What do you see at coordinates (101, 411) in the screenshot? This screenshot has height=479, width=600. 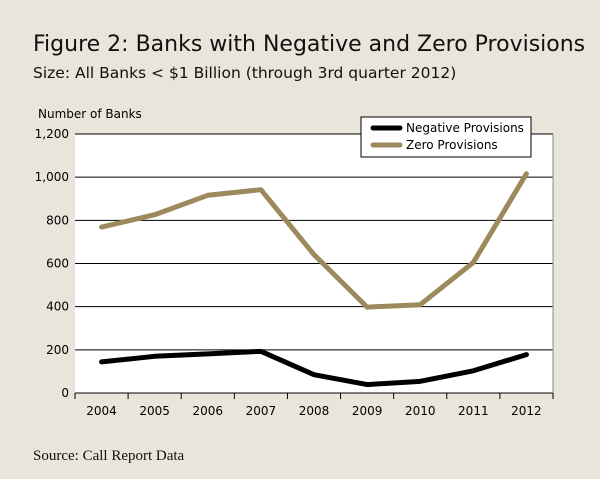 I see `x-tick-label: 2004` at bounding box center [101, 411].